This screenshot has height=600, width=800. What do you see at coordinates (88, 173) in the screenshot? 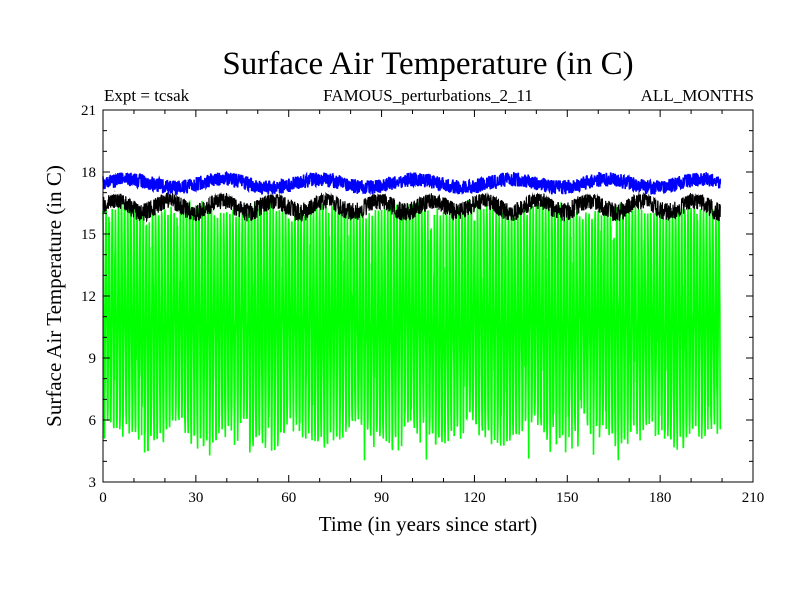
I see `y-tick-label: 18` at bounding box center [88, 173].